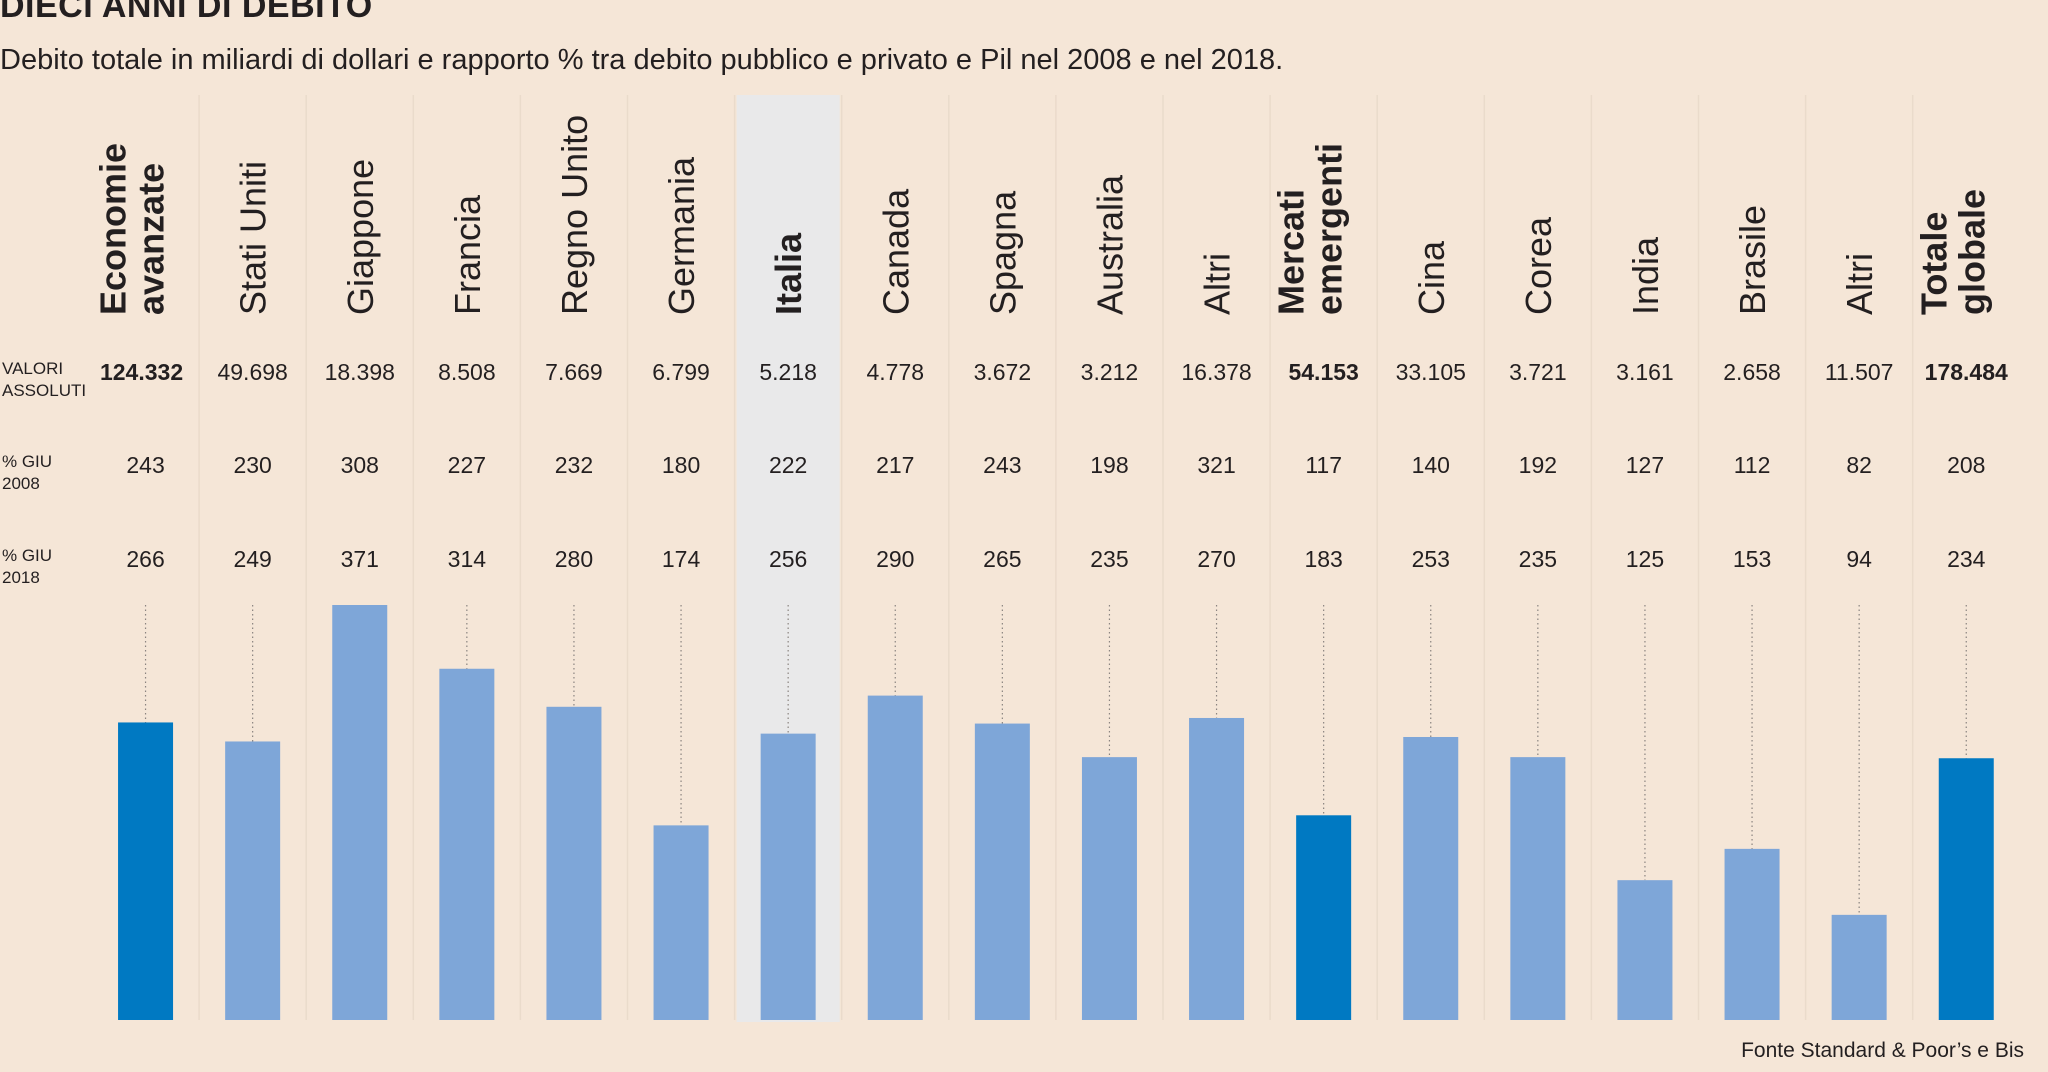 This screenshot has width=2048, height=1072. I want to click on pct-2008-italia-6: 222, so click(788, 465).